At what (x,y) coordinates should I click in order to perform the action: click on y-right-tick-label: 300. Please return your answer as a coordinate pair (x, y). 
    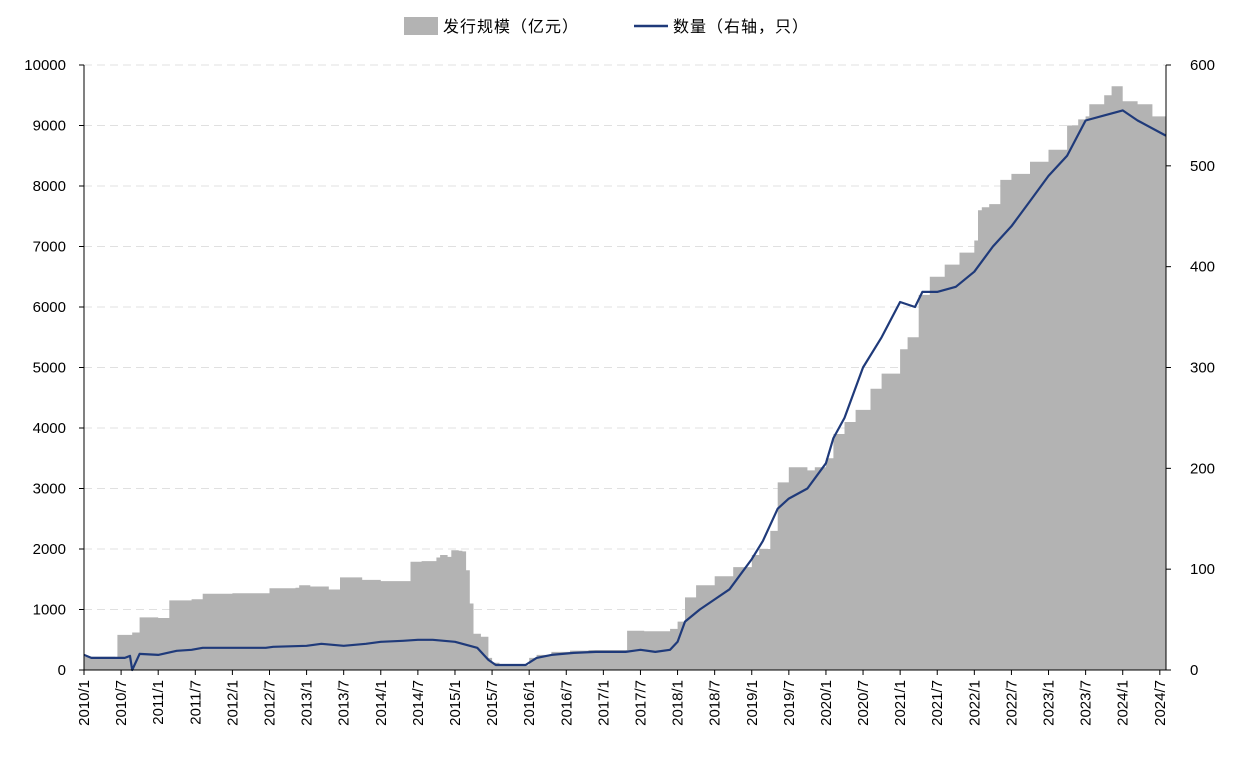
    Looking at the image, I should click on (1202, 368).